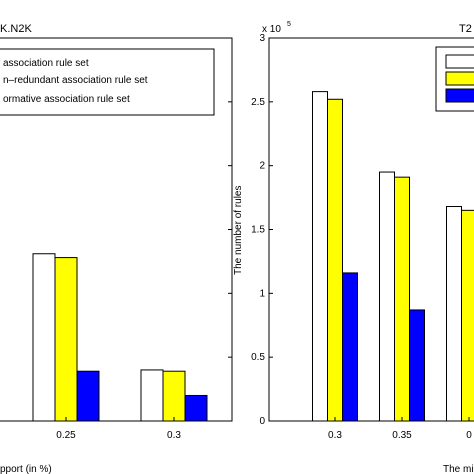  I want to click on left-x-axis-label: pport (in %), so click(26, 469).